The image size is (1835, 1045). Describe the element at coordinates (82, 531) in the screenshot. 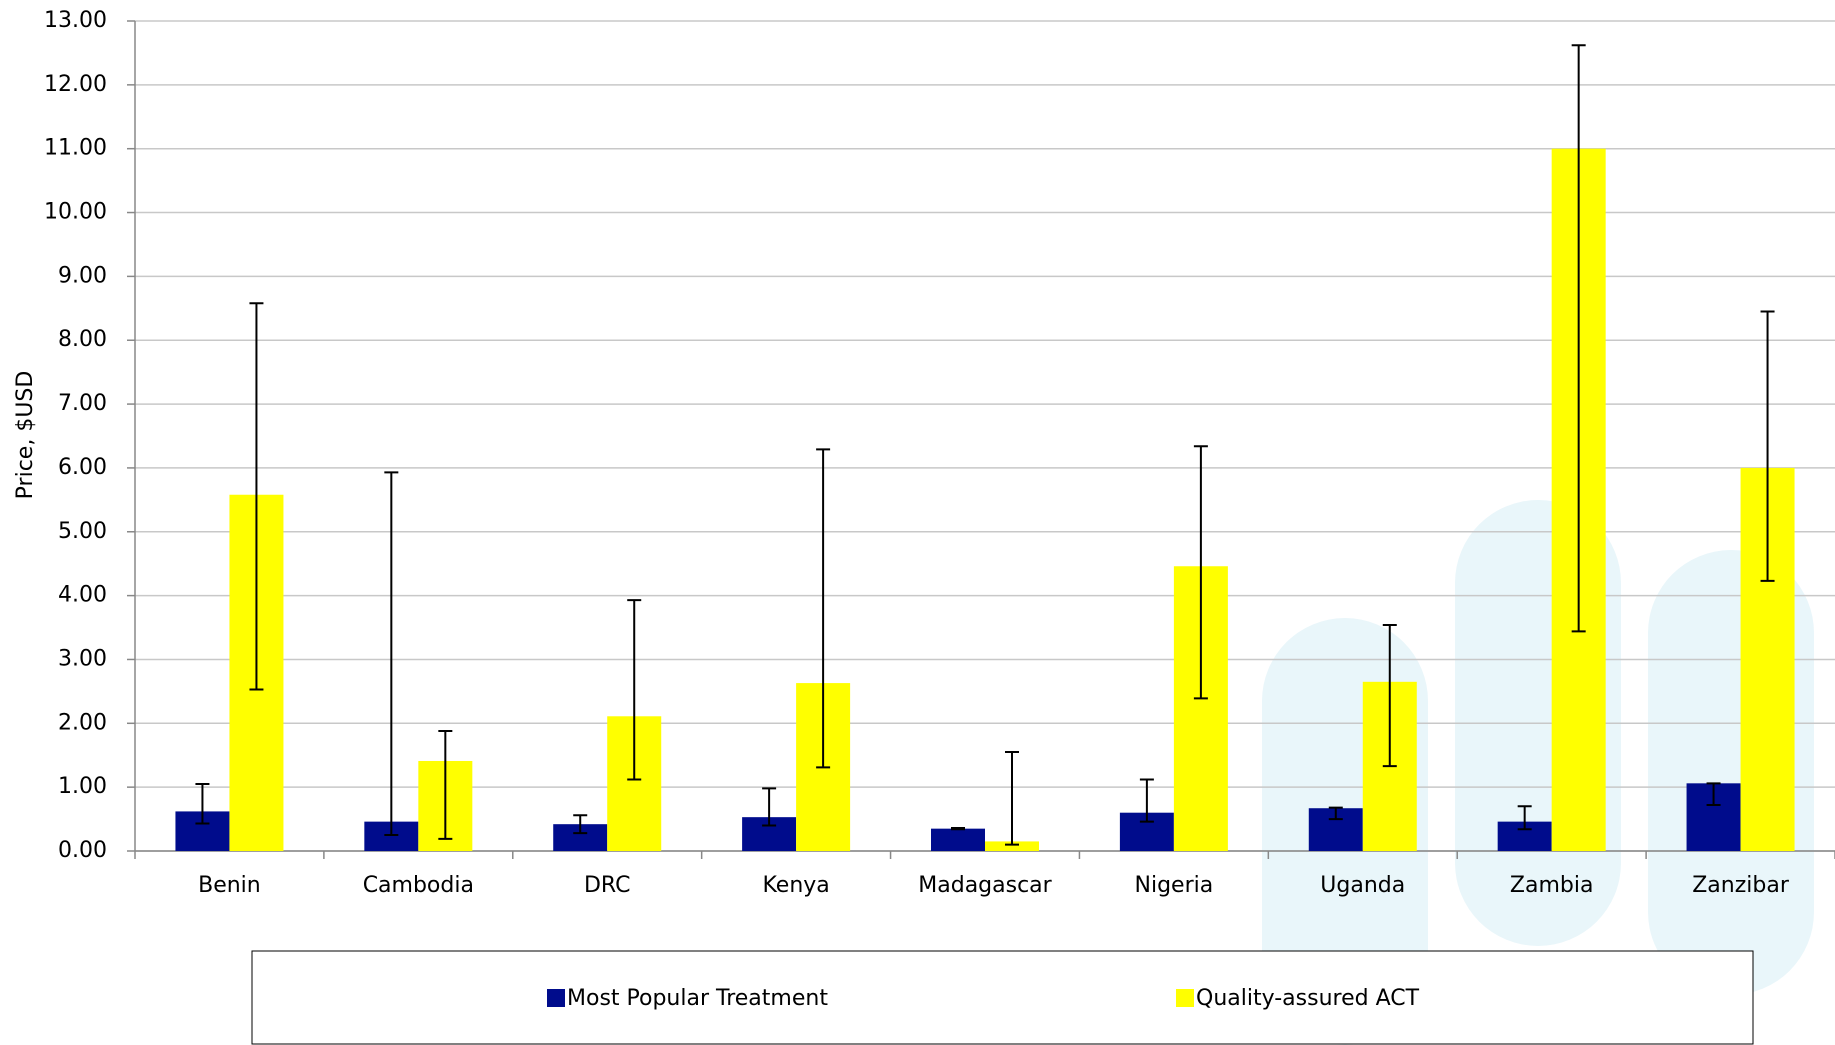

I see `y-tick-label: 5.00` at that location.